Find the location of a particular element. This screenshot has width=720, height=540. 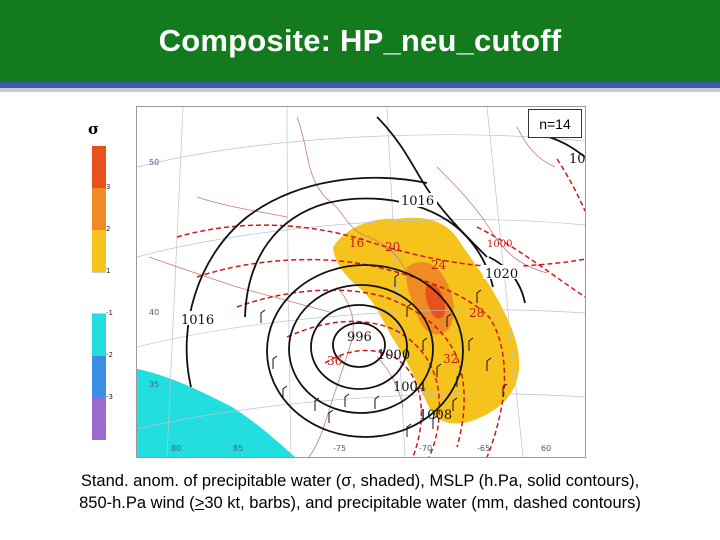

mslp-label-1020: 1020 is located at coordinates (501, 274).